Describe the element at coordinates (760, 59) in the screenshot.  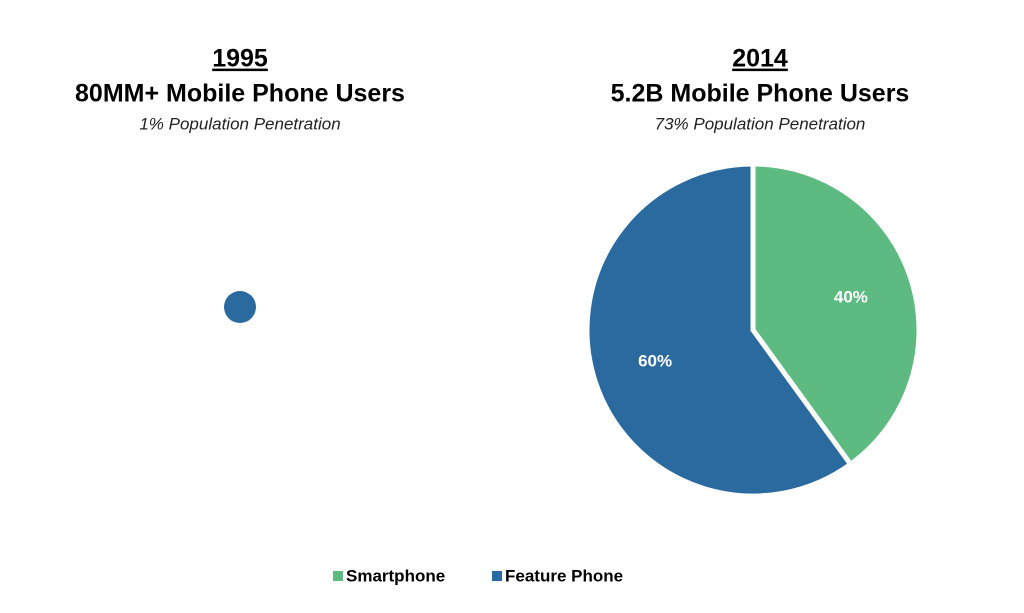
I see `chart-title: 2014` at that location.